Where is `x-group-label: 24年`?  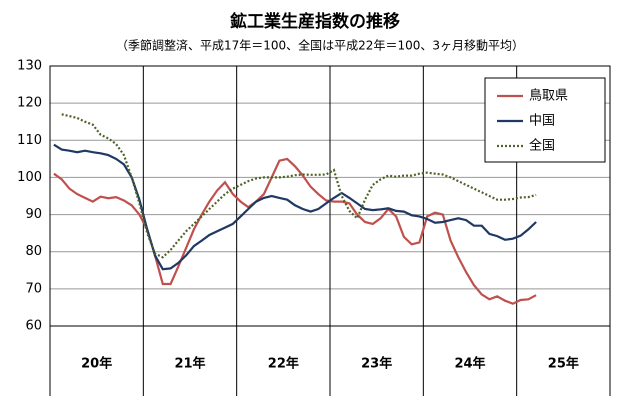
x-group-label: 24年 is located at coordinates (469, 364).